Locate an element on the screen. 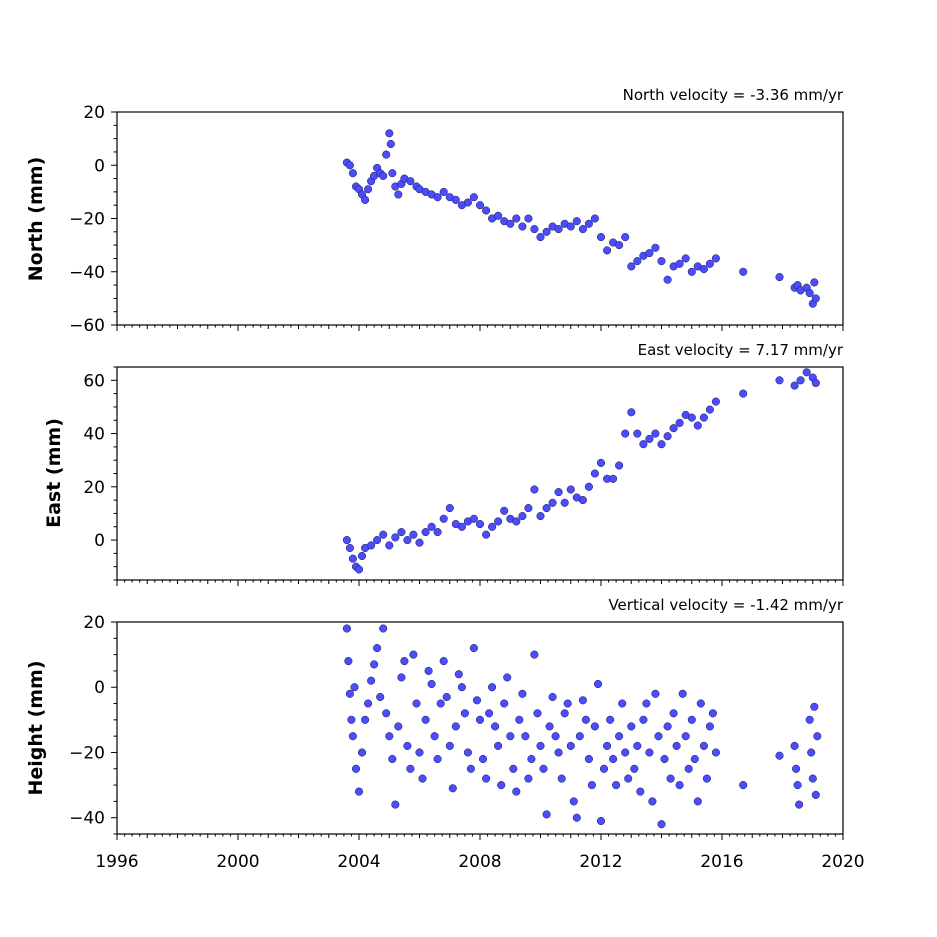 The width and height of the screenshot is (937, 937). height-y-ticks: −40 −20 0 20 is located at coordinates (93, 724).